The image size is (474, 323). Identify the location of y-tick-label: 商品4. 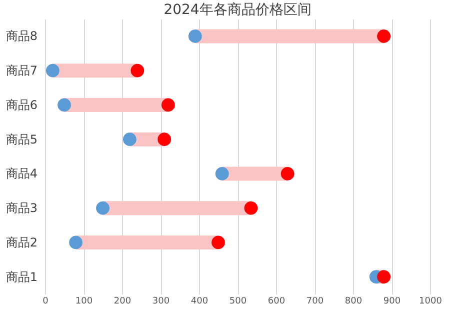
(22, 173).